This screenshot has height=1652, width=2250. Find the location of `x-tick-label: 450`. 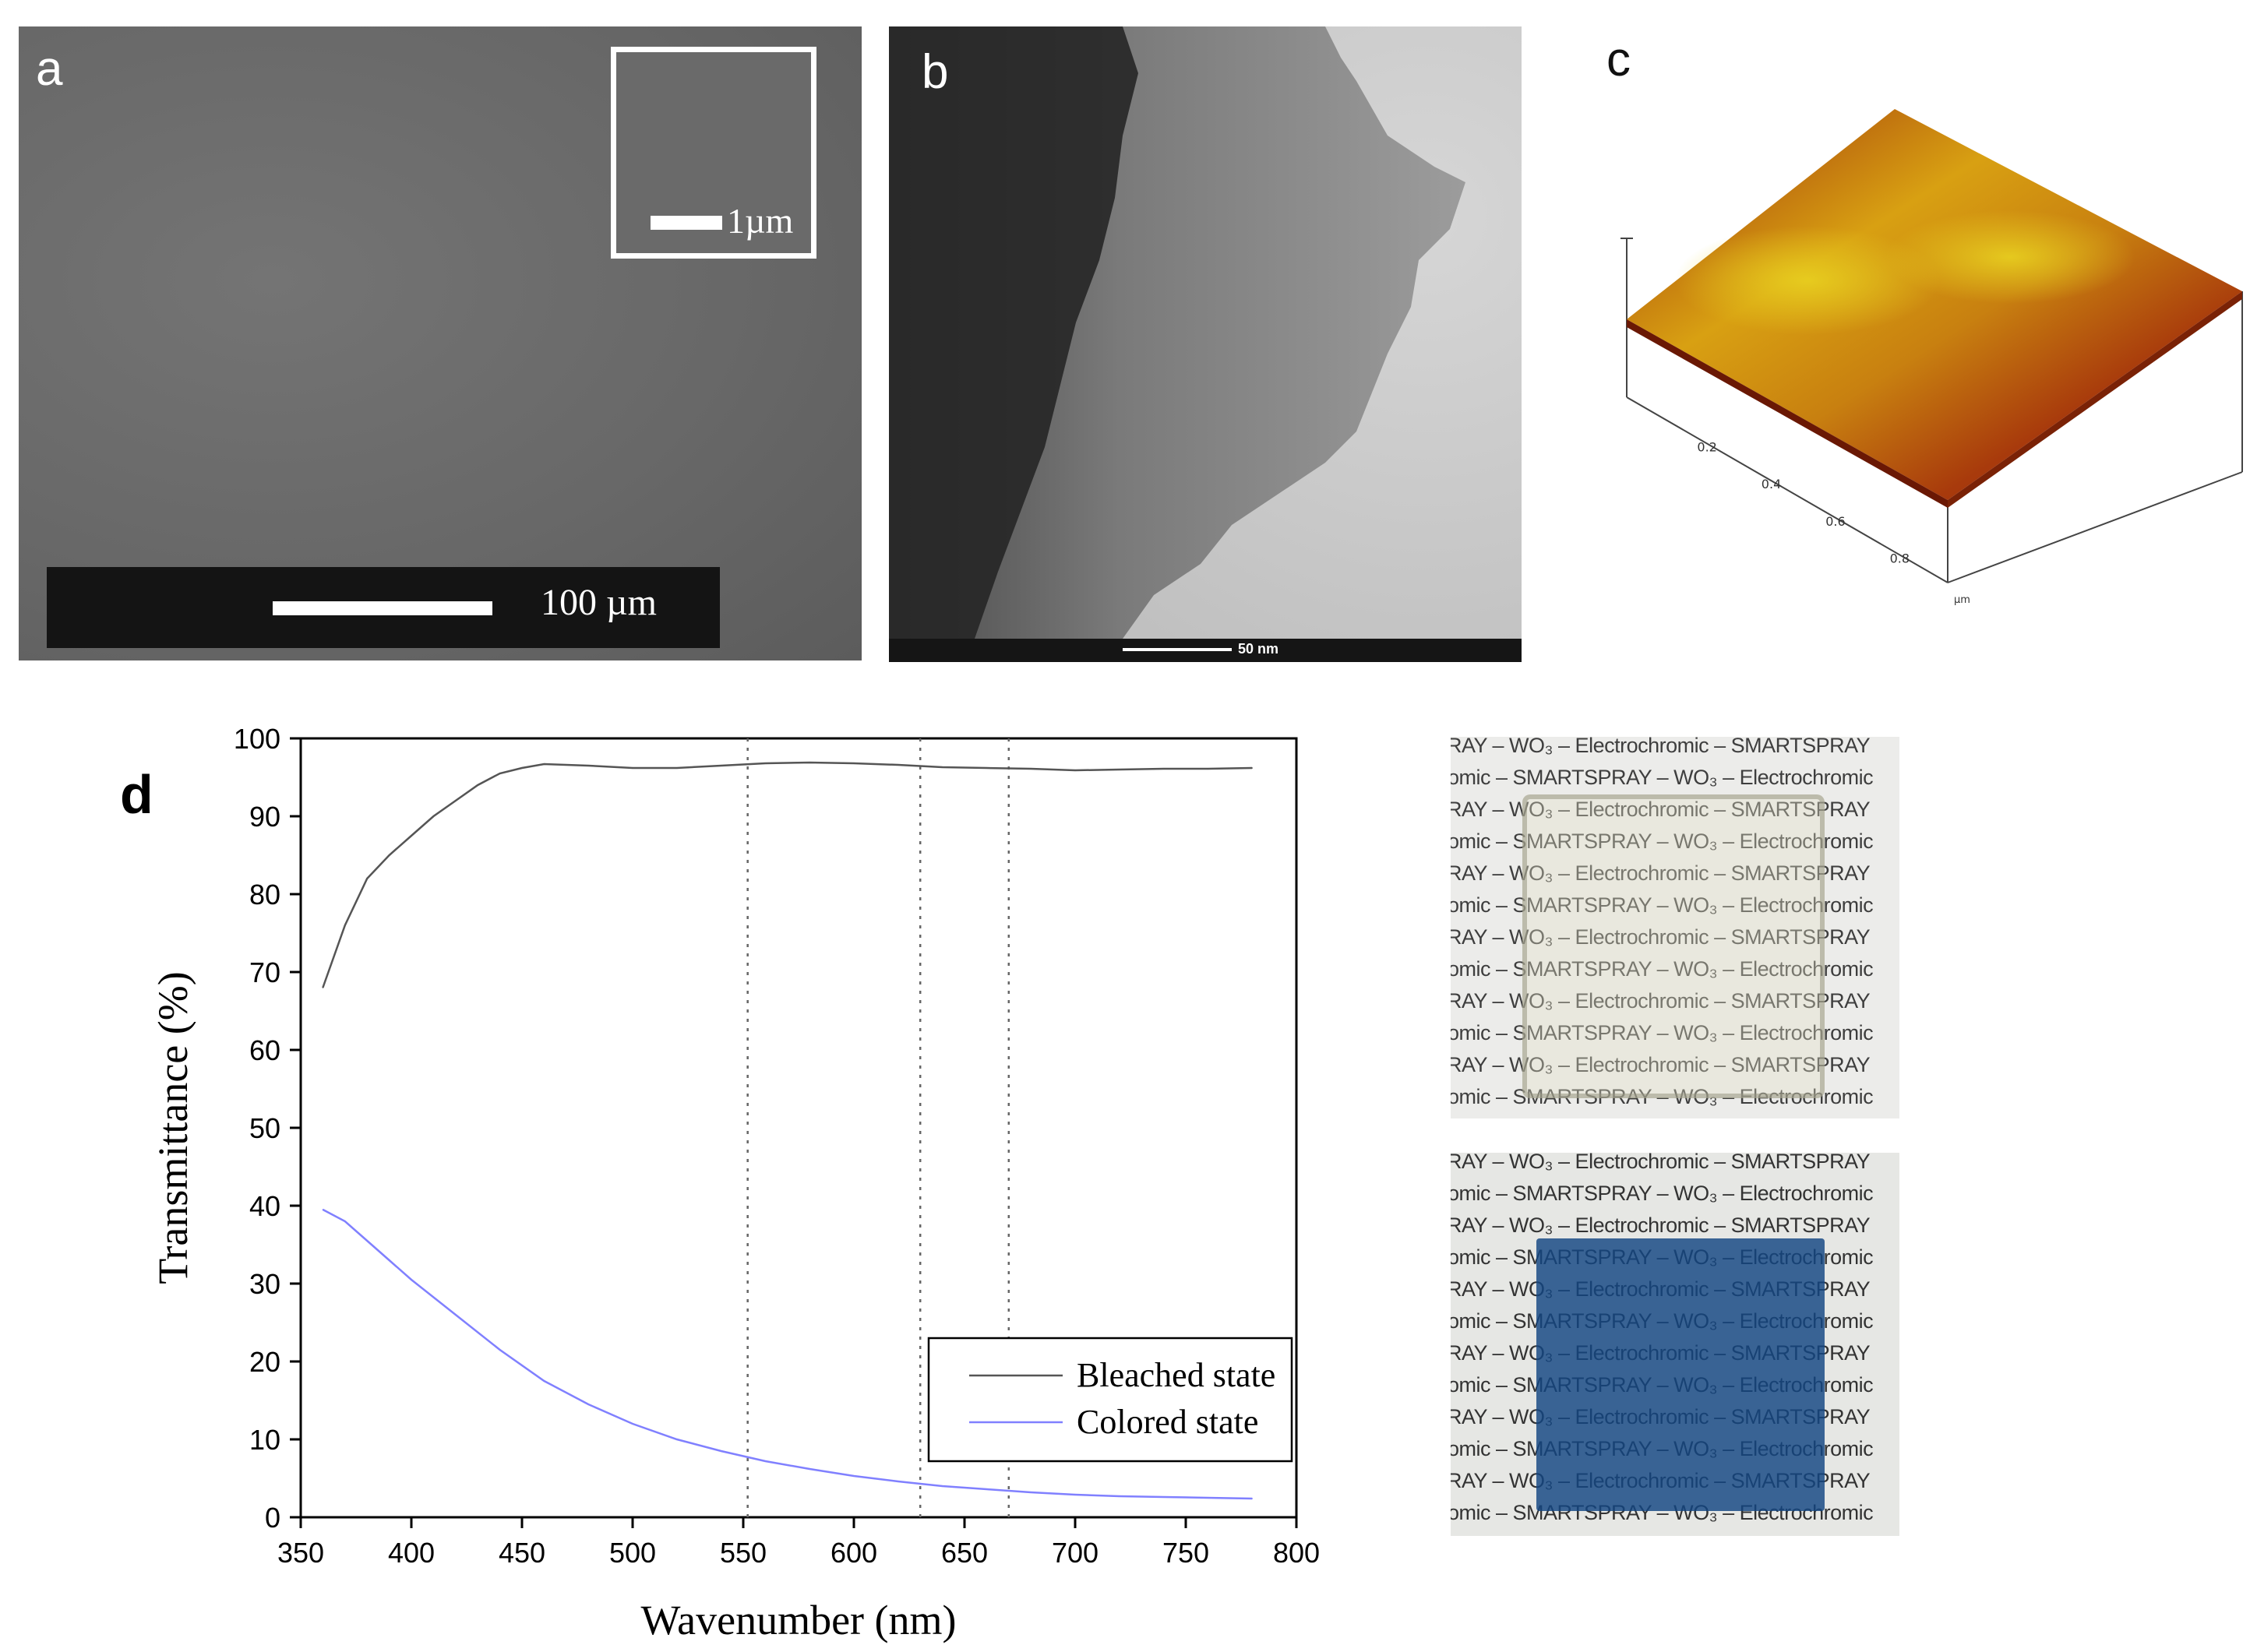

x-tick-label: 450 is located at coordinates (522, 1553).